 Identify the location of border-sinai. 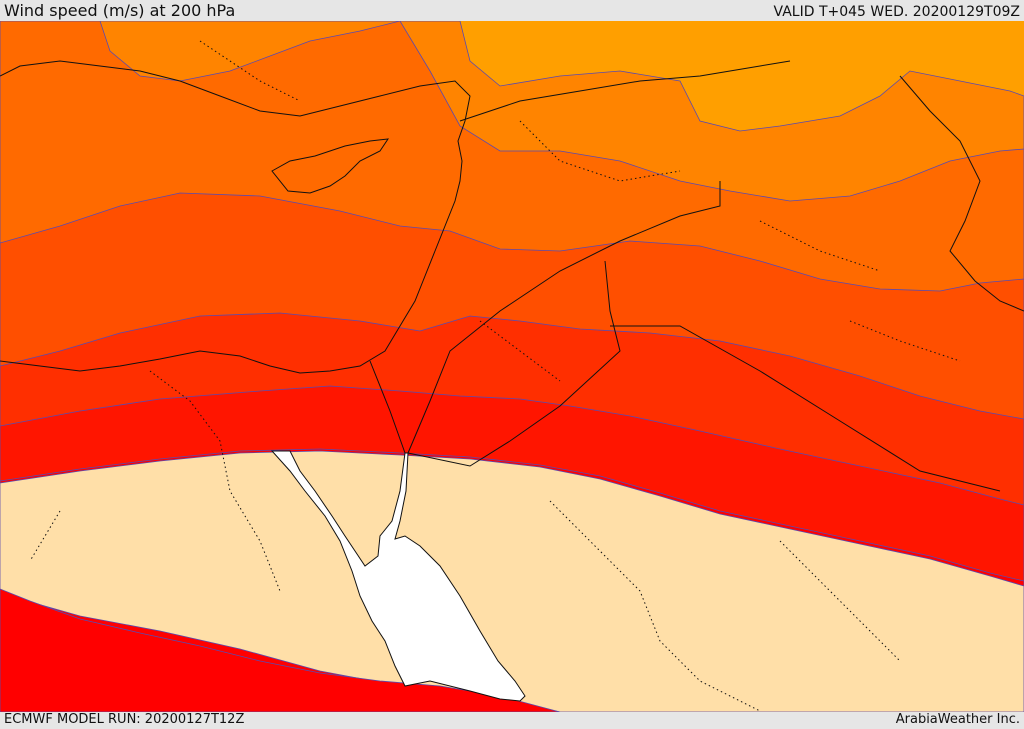
(387, 407).